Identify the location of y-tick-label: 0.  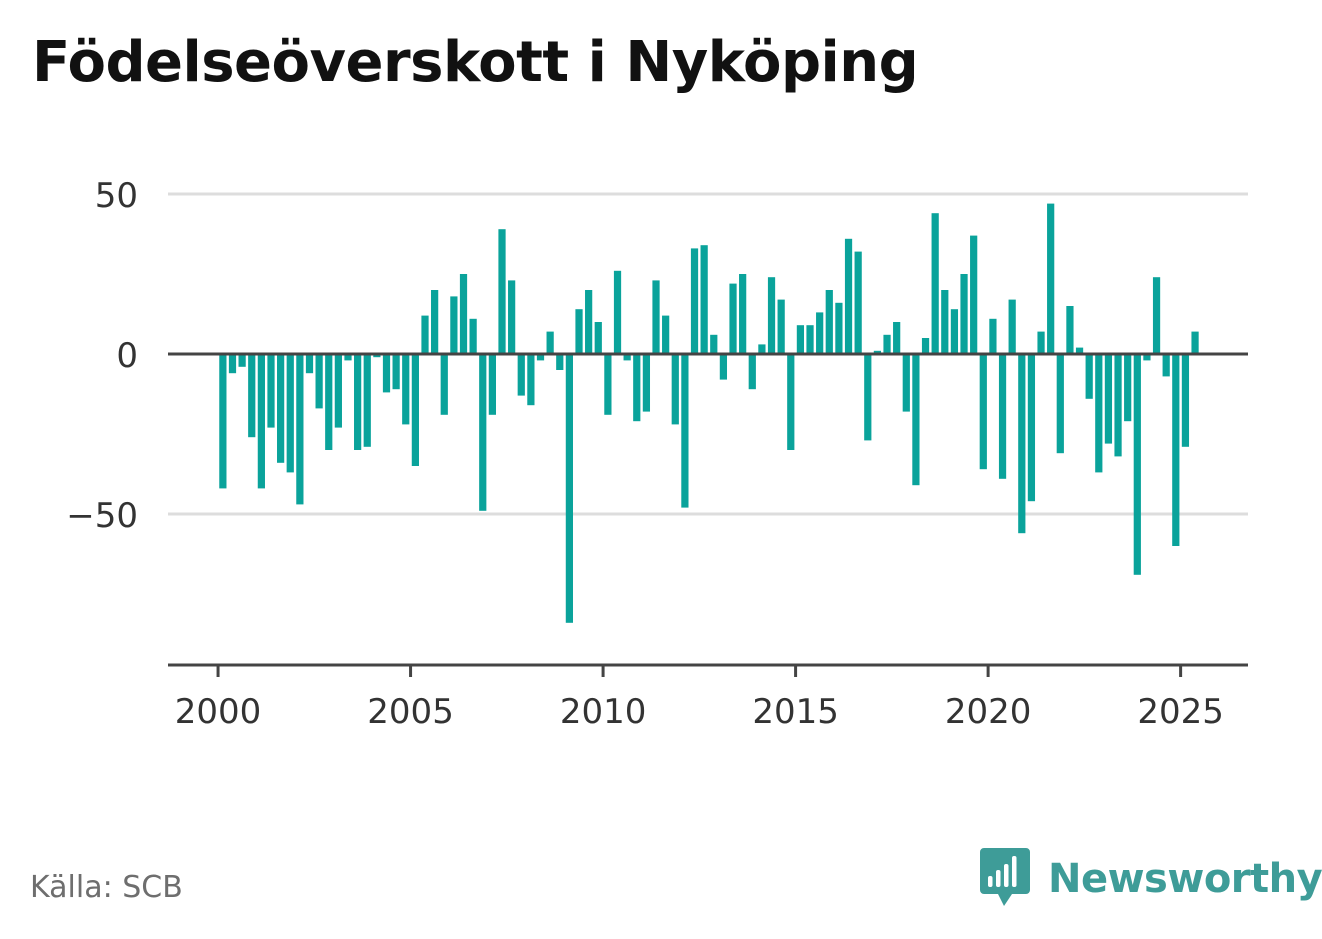
(127, 356).